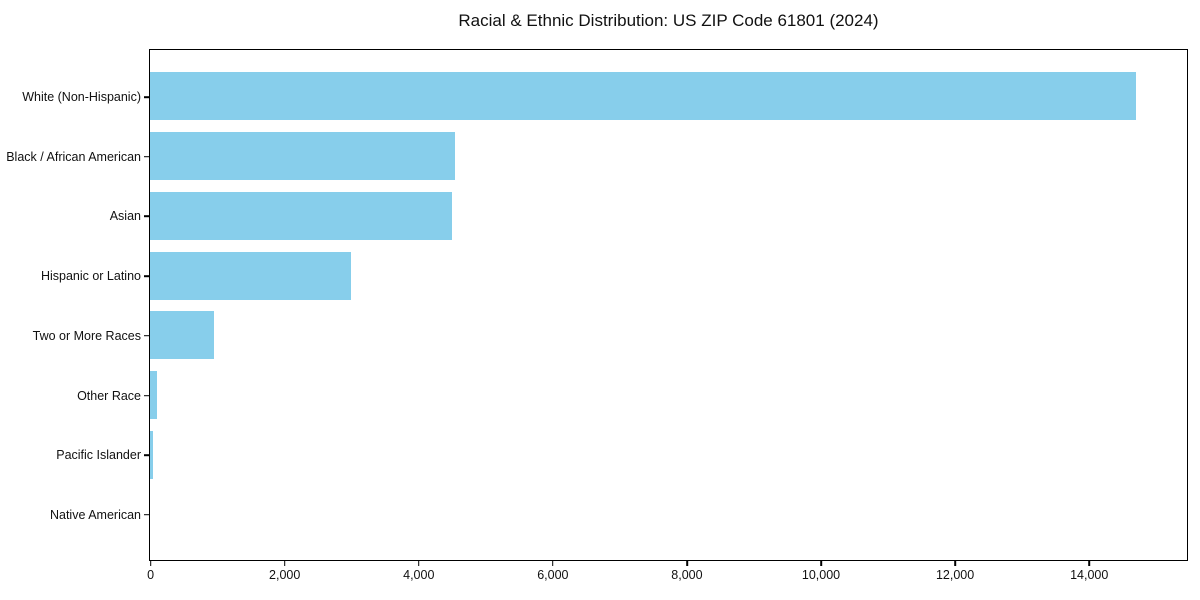  I want to click on x-tick-label: 10,000, so click(821, 575).